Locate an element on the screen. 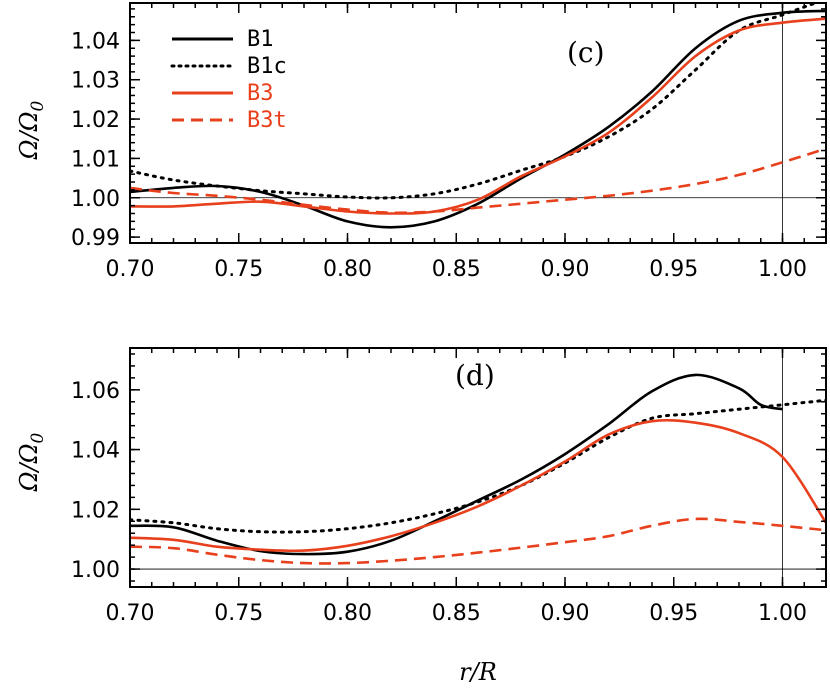 Image resolution: width=830 pixels, height=691 pixels. legend-entry-b1: B1 is located at coordinates (223, 39).